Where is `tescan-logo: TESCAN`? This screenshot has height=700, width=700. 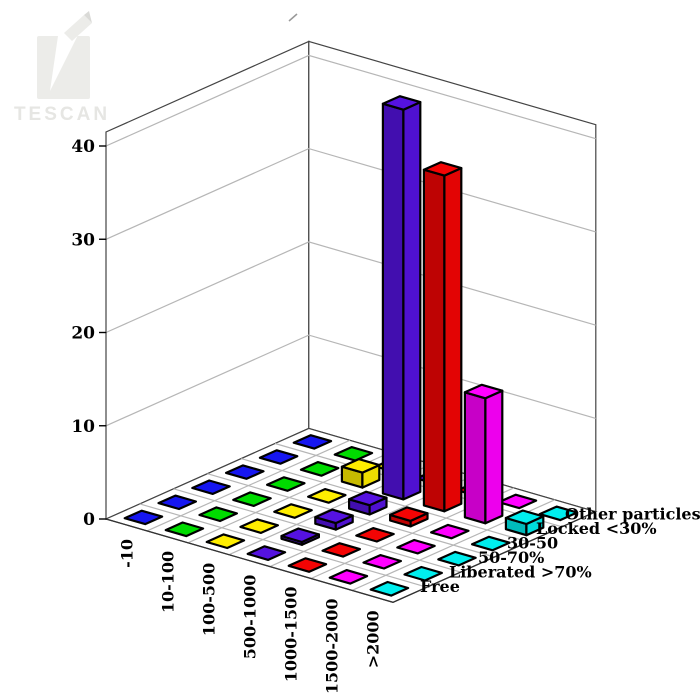
tescan-logo: TESCAN is located at coordinates (62, 68).